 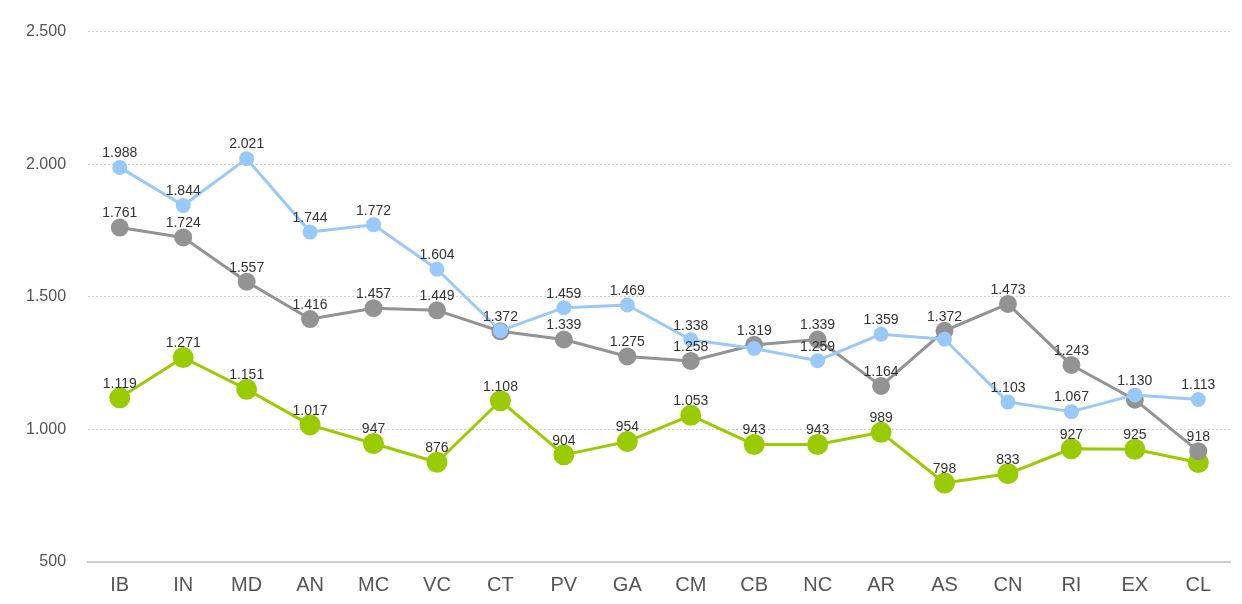 What do you see at coordinates (310, 583) in the screenshot?
I see `x-tick-label: AN` at bounding box center [310, 583].